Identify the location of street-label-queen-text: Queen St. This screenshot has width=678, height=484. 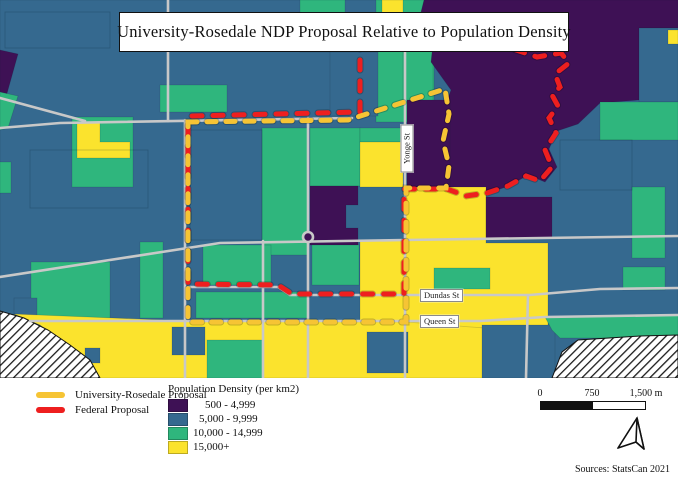
(440, 321).